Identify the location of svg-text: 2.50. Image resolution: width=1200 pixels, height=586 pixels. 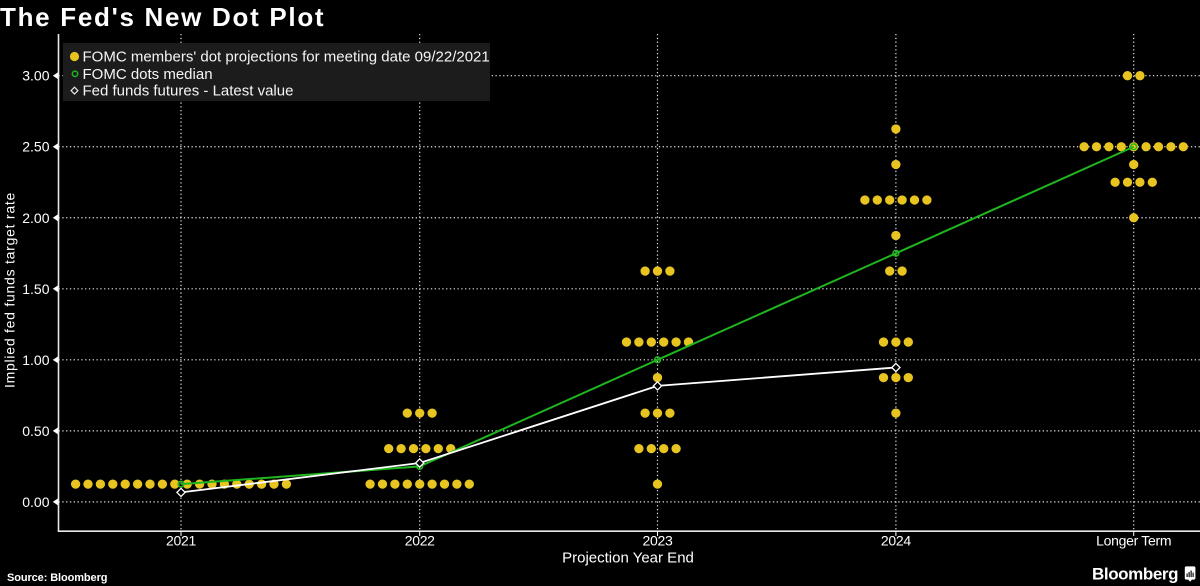
(35, 147).